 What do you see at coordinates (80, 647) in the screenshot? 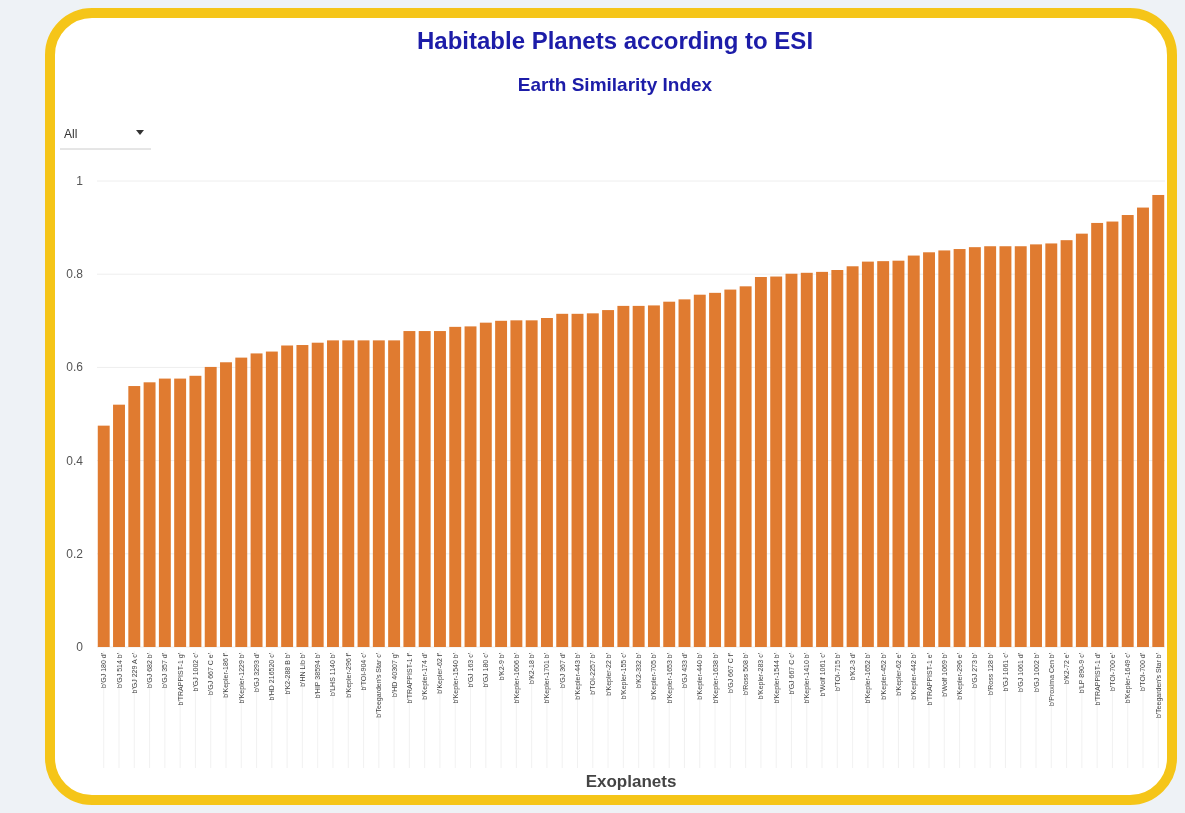
I see `y-tick-label: 0` at bounding box center [80, 647].